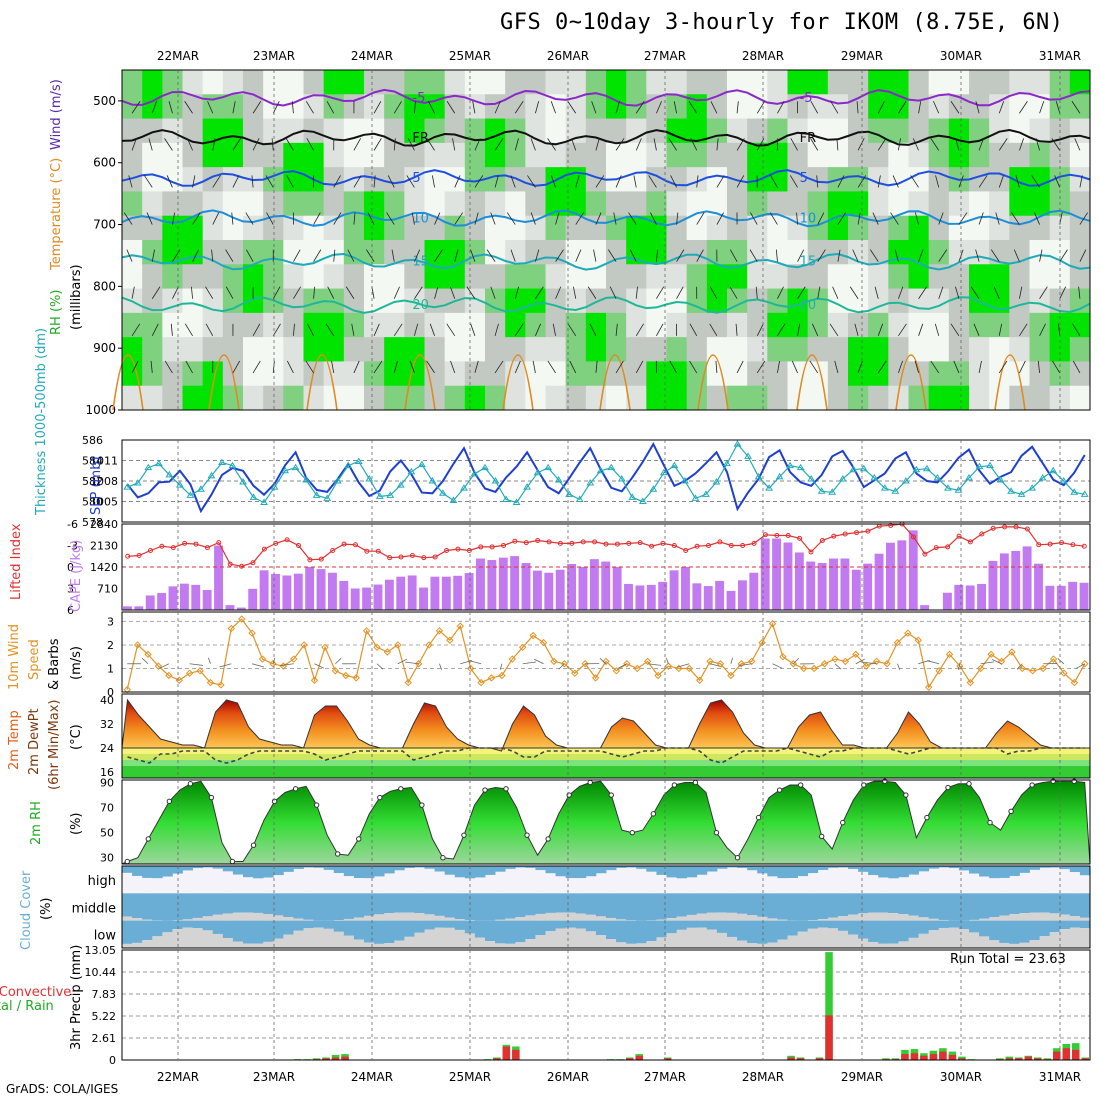  What do you see at coordinates (178, 56) in the screenshot?
I see `date-label-top: 22MAR` at bounding box center [178, 56].